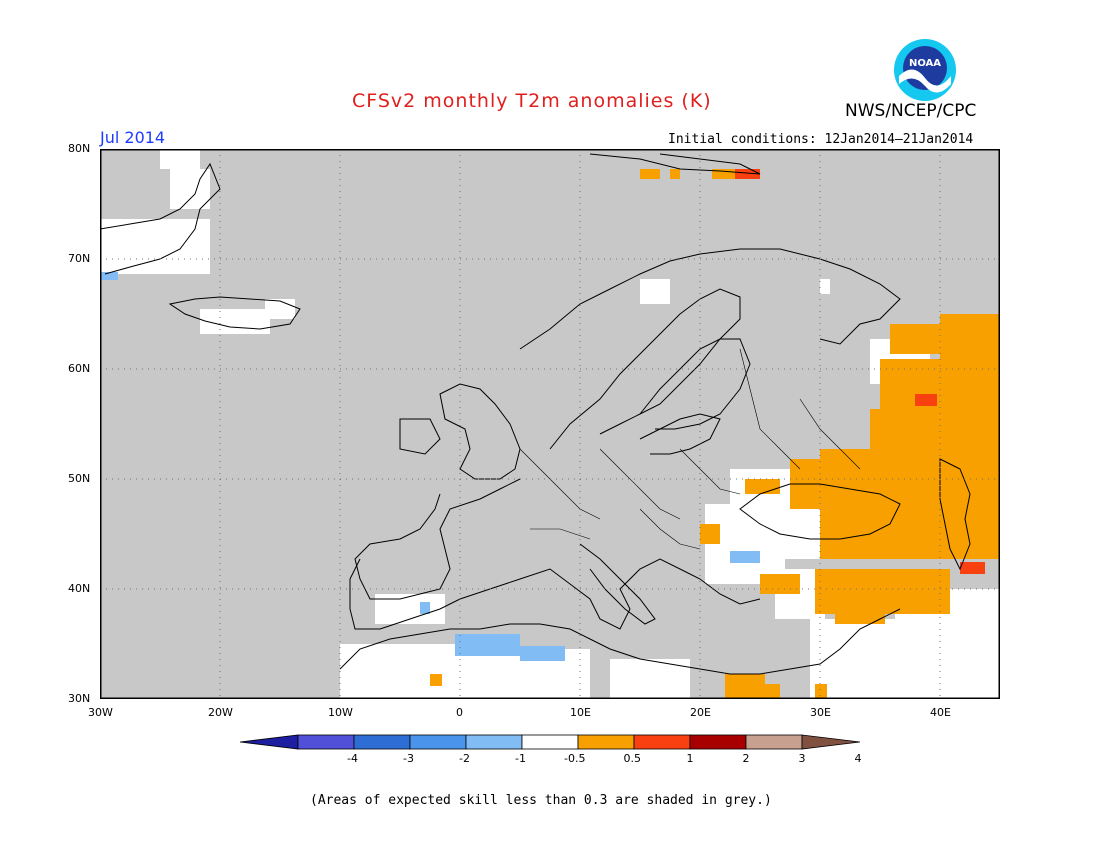  What do you see at coordinates (220, 712) in the screenshot?
I see `lon-label-20w: 20W` at bounding box center [220, 712].